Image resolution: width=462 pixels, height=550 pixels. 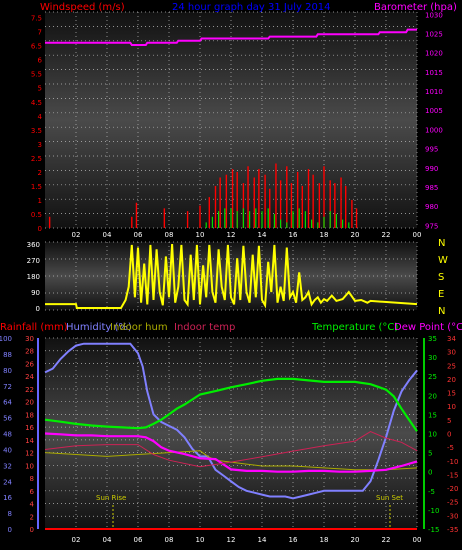 What do you see at coordinates (417, 540) in the screenshot?
I see `hour-tick-label: 00` at bounding box center [417, 540].